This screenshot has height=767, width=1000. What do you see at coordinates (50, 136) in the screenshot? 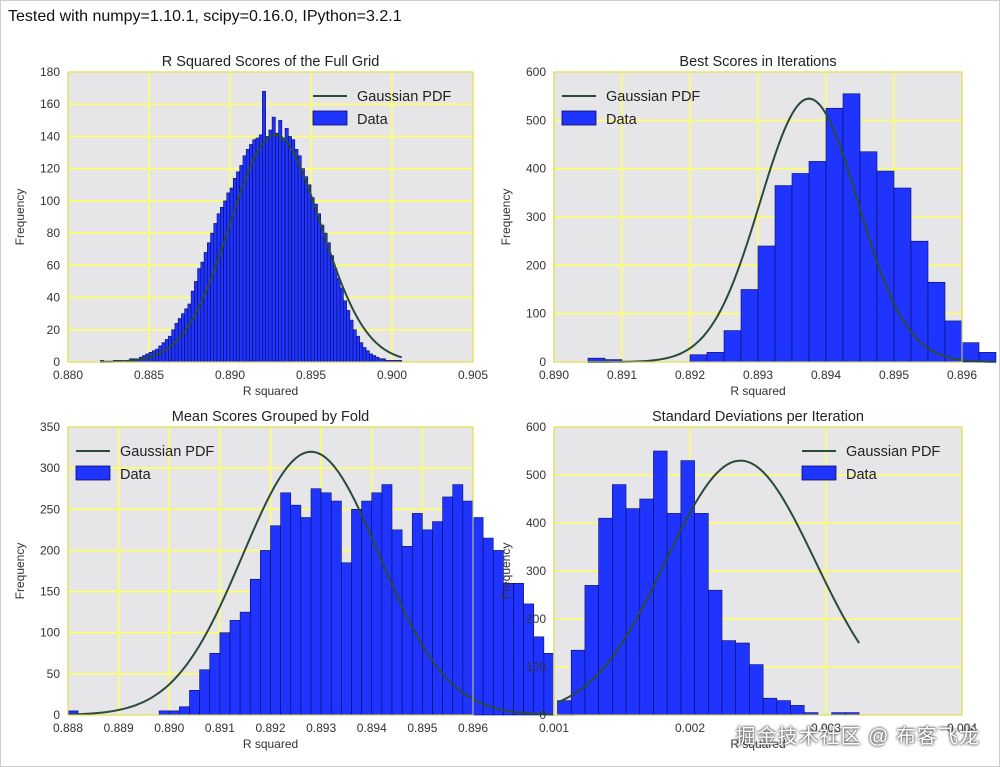
I see `y-tick-label: 140` at bounding box center [50, 136].